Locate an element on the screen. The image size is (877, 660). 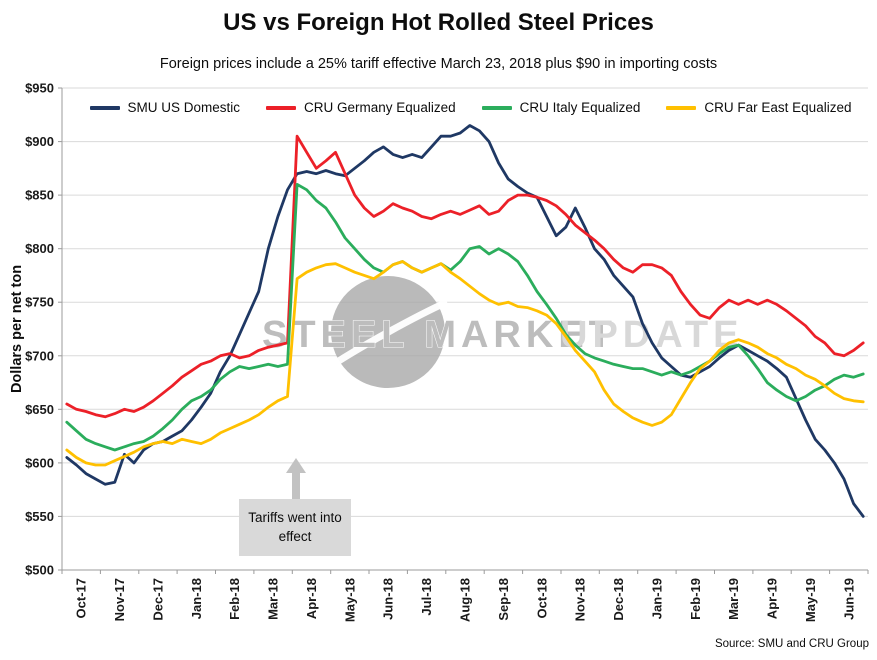
legend-swatch-red is located at coordinates (281, 107).